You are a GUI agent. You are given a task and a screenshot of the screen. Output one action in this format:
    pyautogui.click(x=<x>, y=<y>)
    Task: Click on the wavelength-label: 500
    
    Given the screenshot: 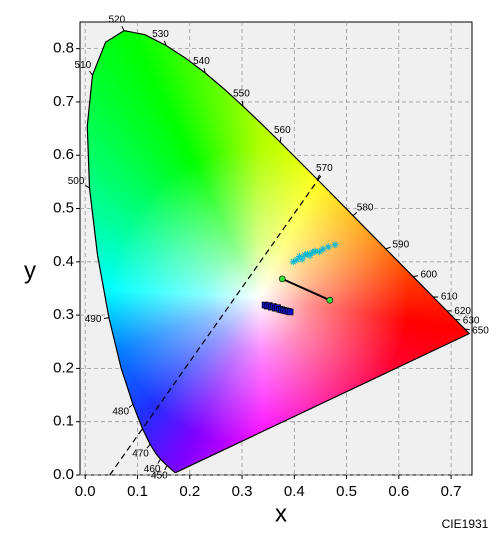 What is the action you would take?
    pyautogui.click(x=76, y=181)
    